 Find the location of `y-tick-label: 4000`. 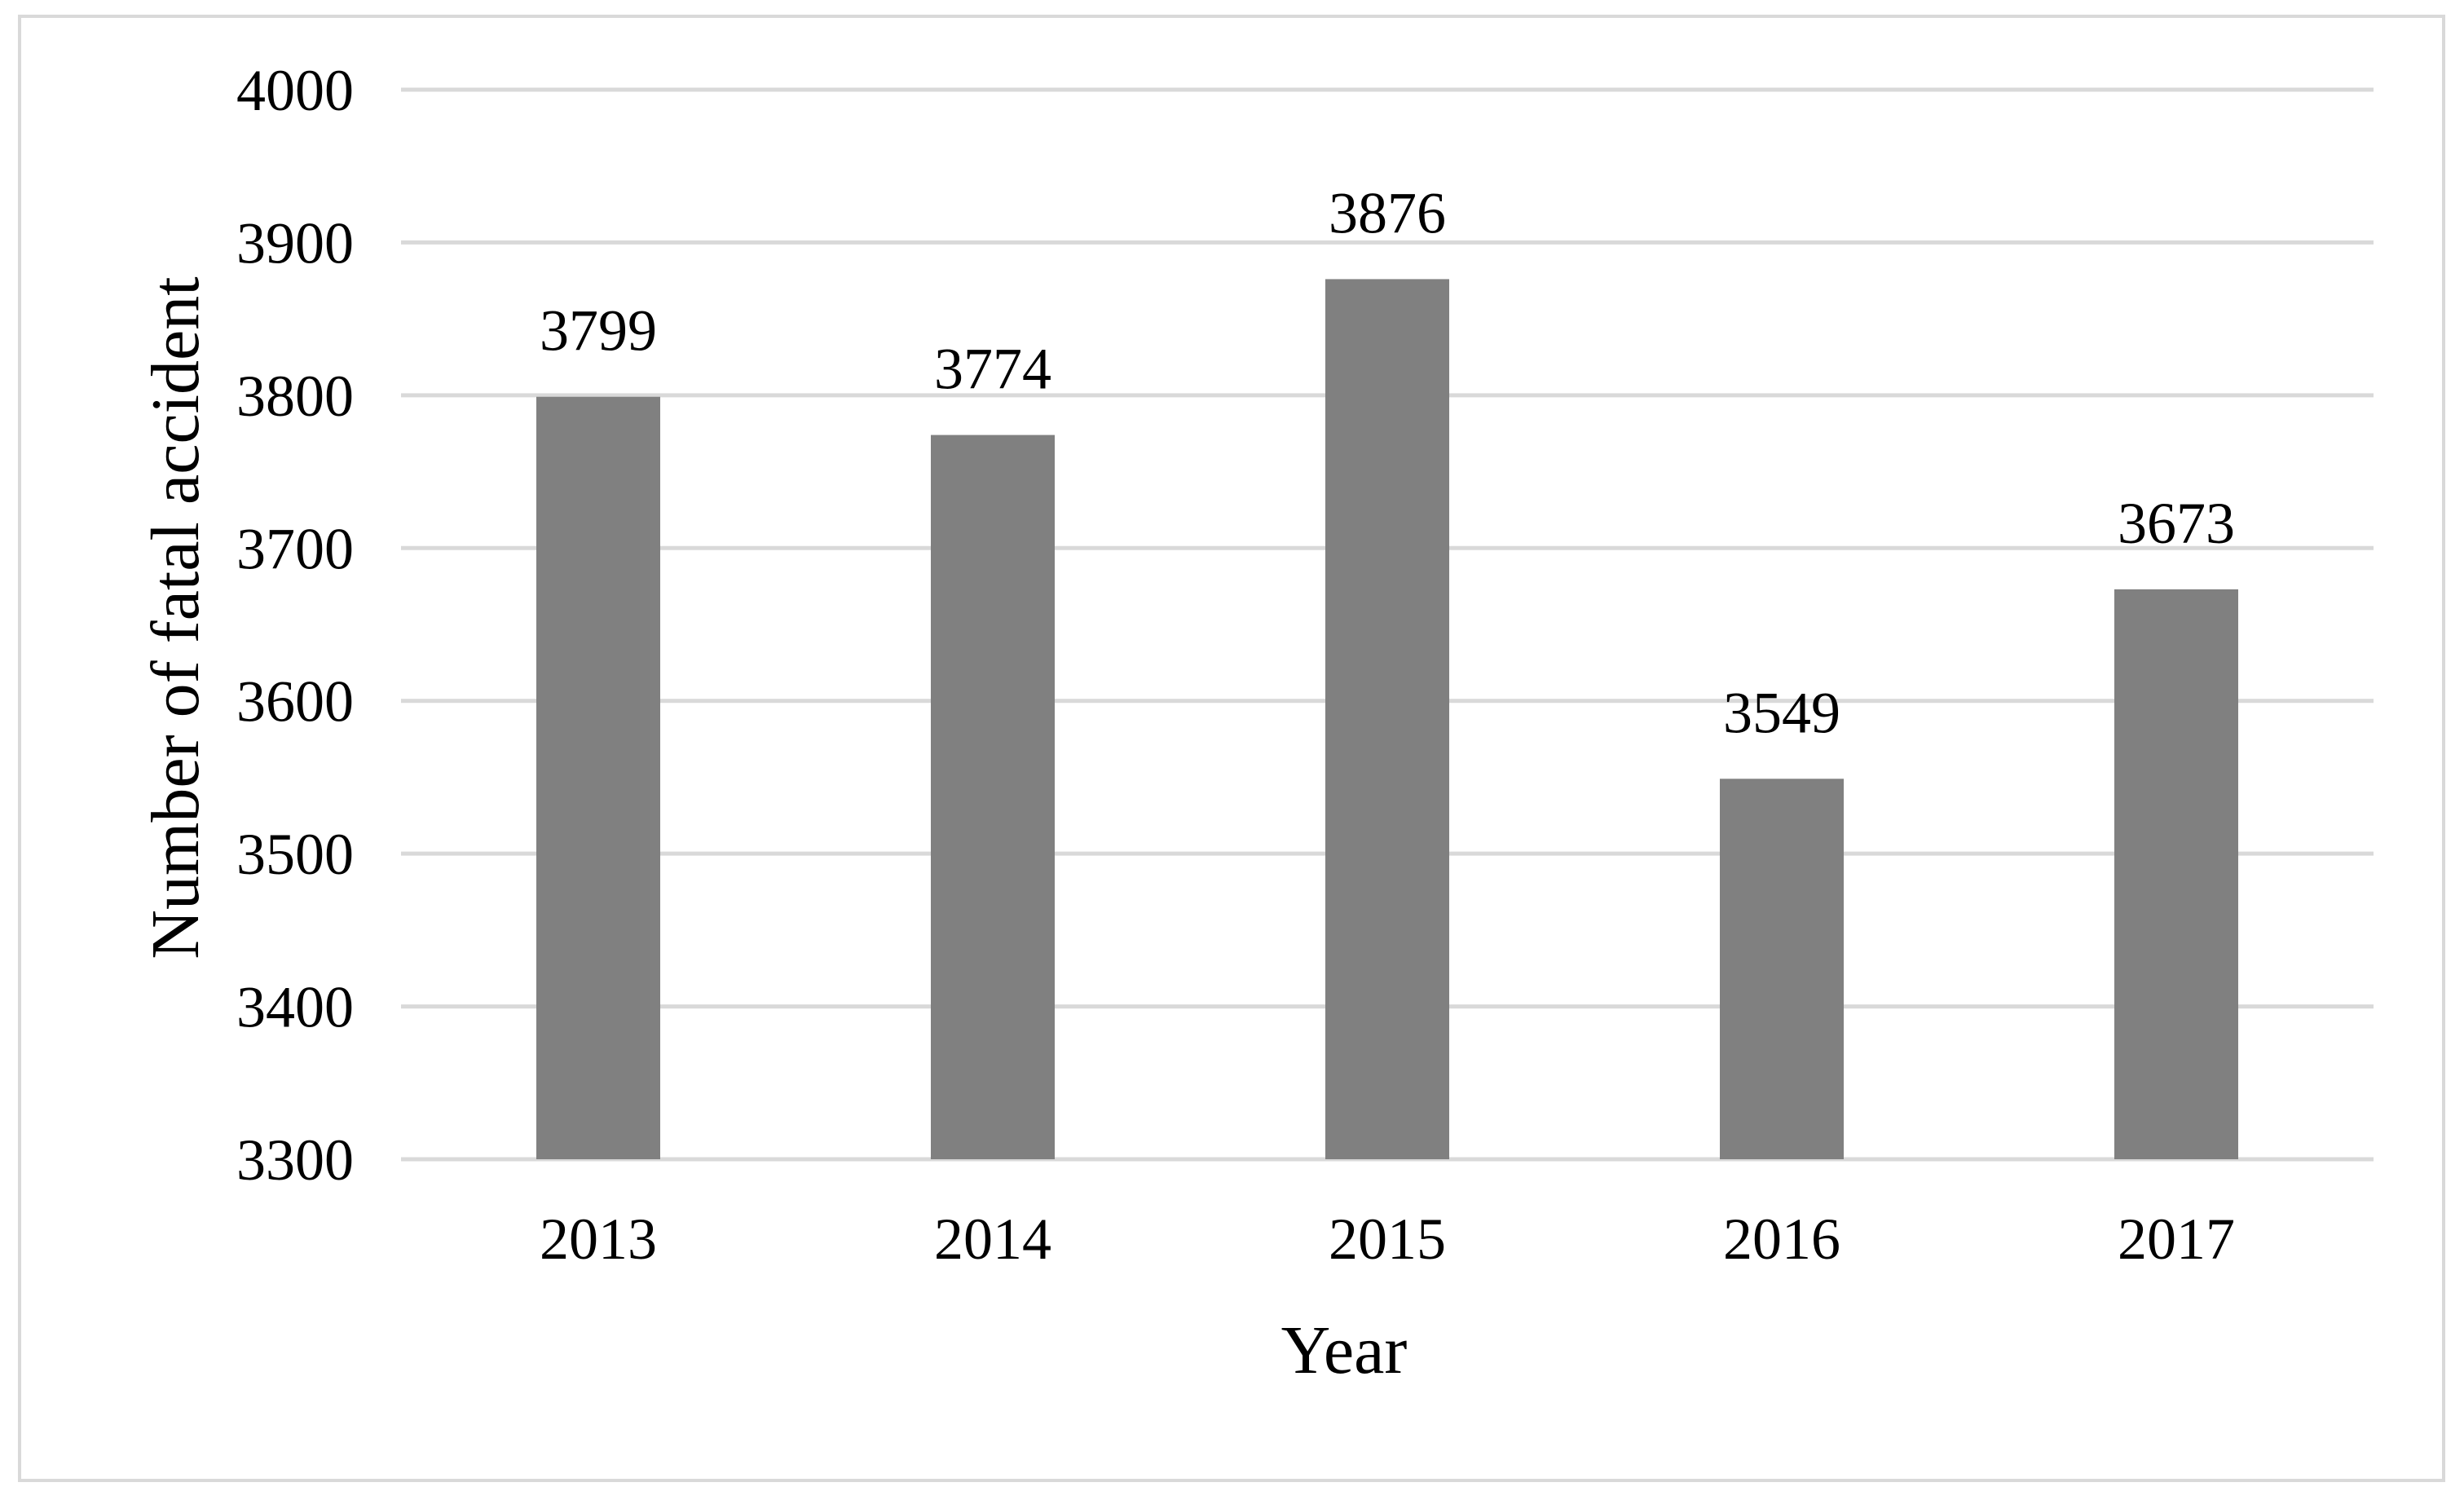

y-tick-label: 4000 is located at coordinates (295, 90).